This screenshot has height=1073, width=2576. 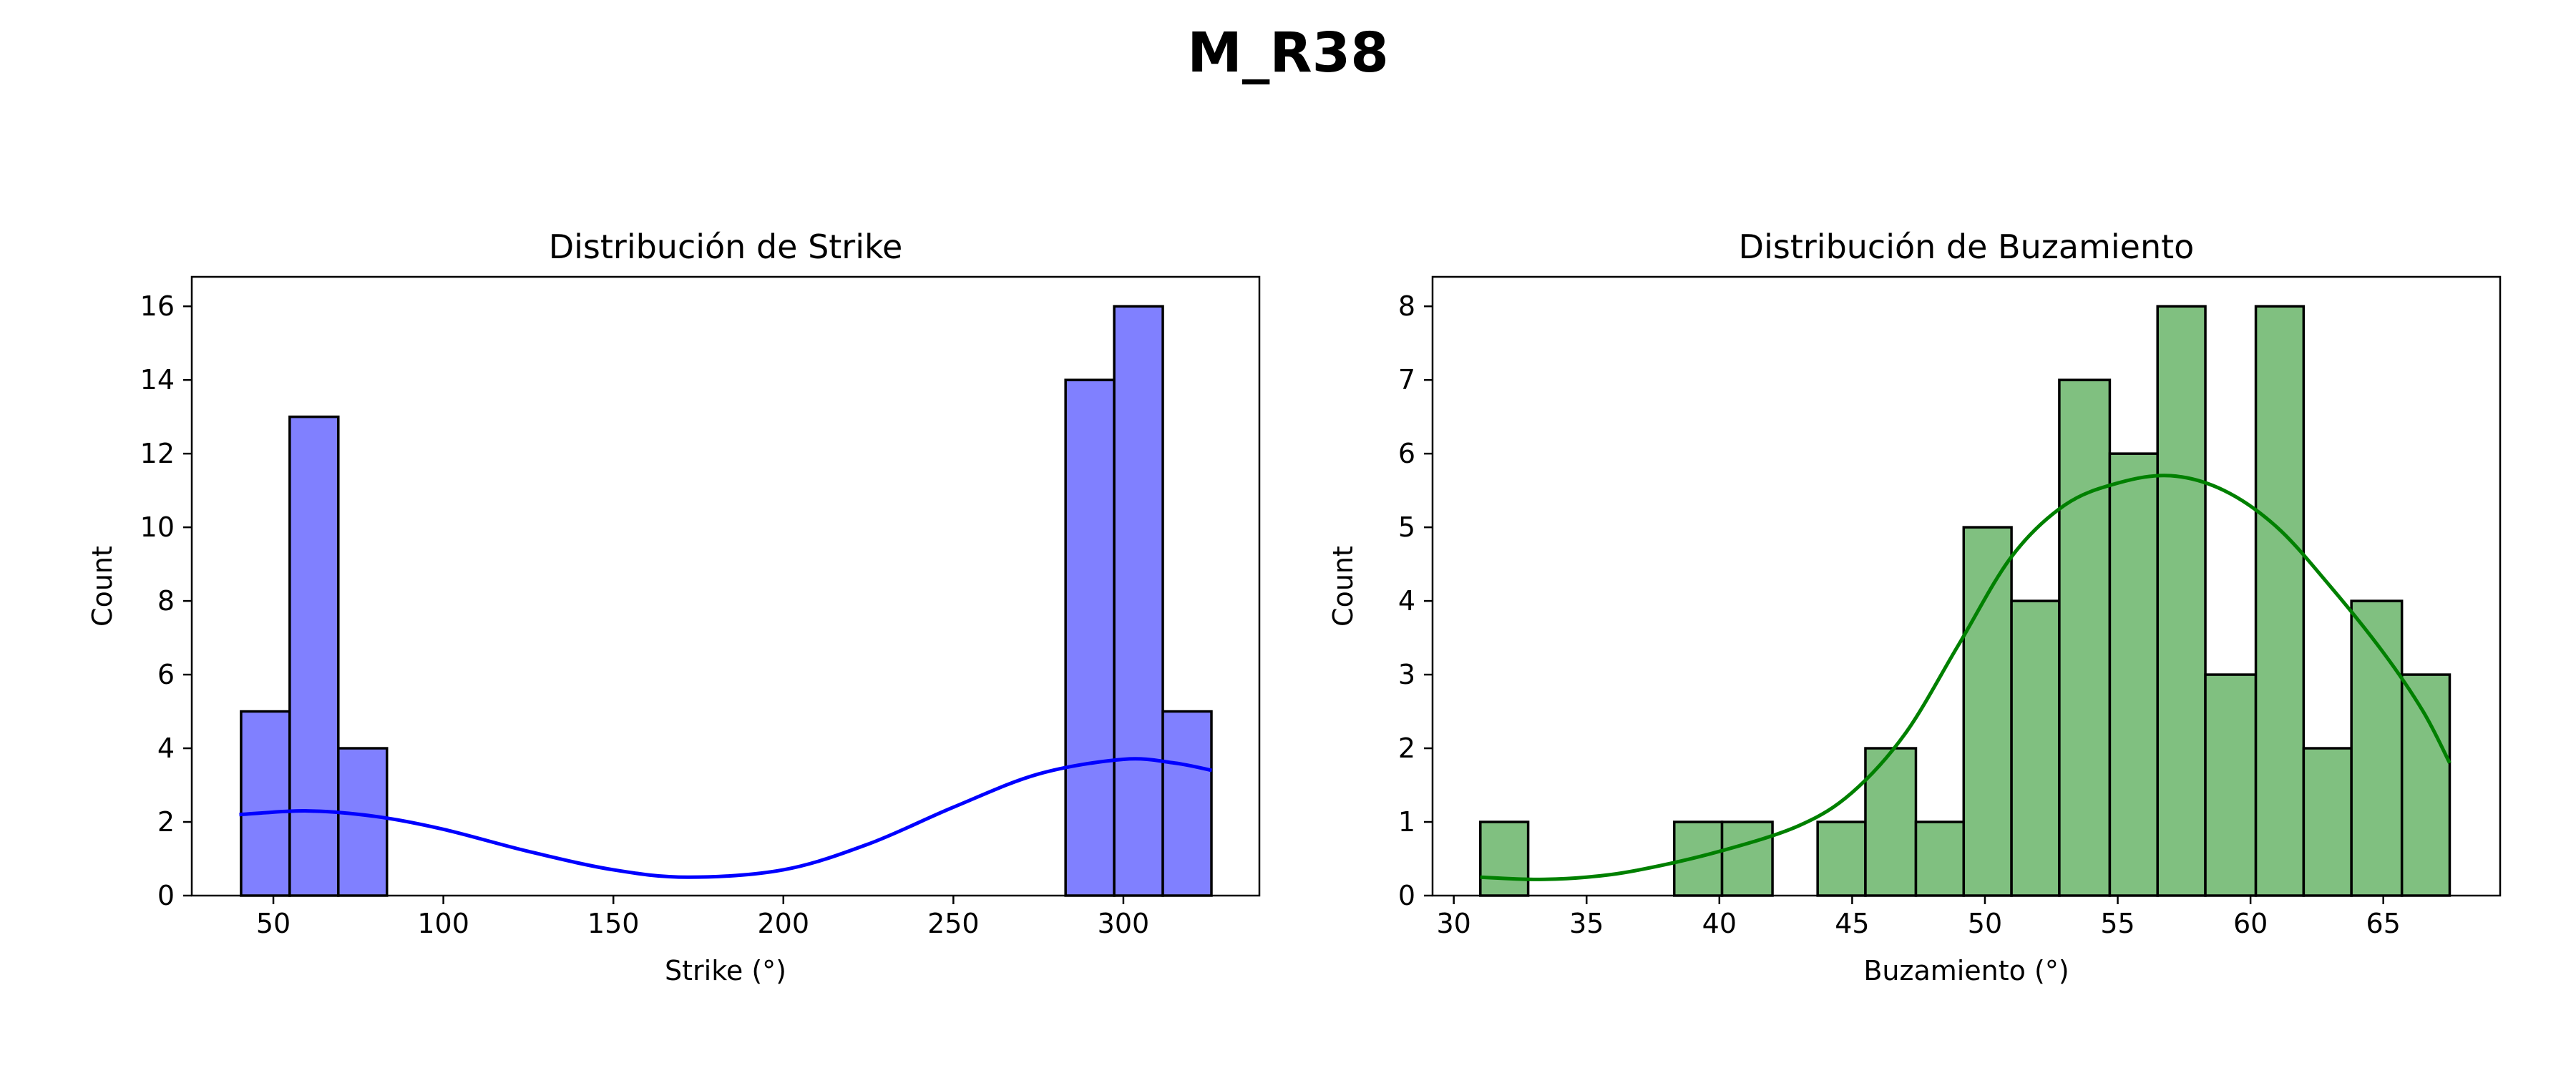 I want to click on buzamiento-x-tick-label: 40, so click(x=1719, y=924).